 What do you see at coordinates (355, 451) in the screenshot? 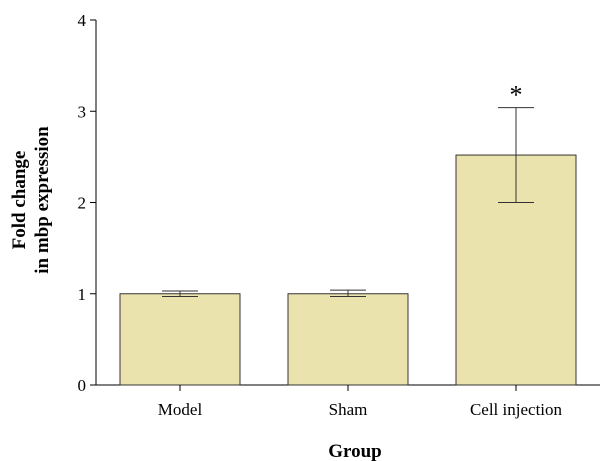
I see `x-axis-title: Group` at bounding box center [355, 451].